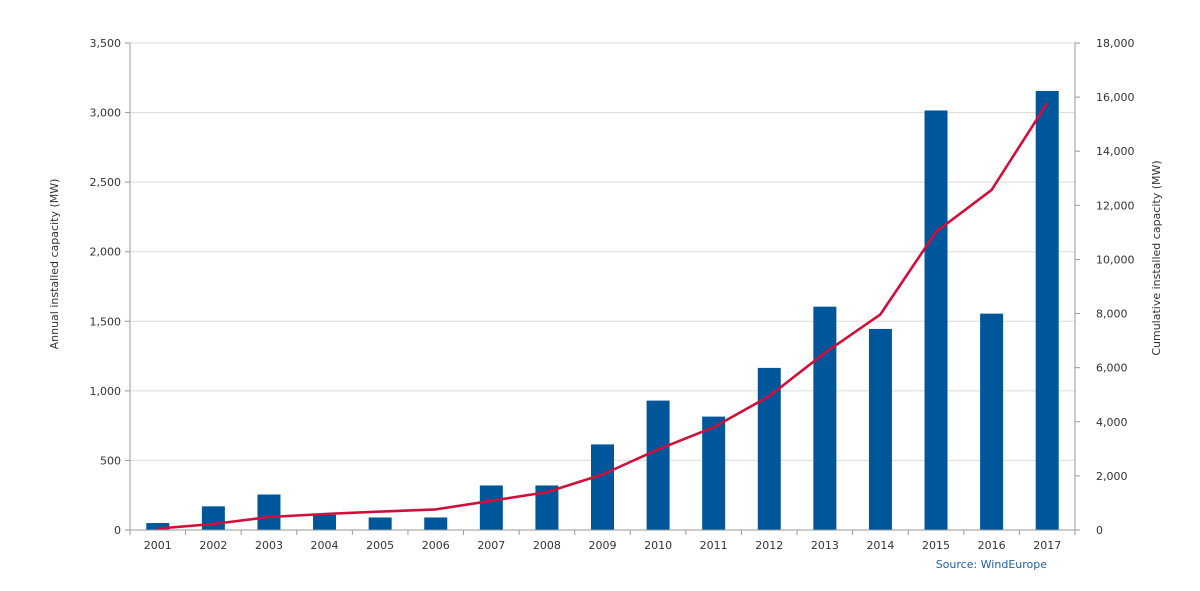 Image resolution: width=1200 pixels, height=591 pixels. Describe the element at coordinates (491, 545) in the screenshot. I see `x-tick-label: 2007` at that location.